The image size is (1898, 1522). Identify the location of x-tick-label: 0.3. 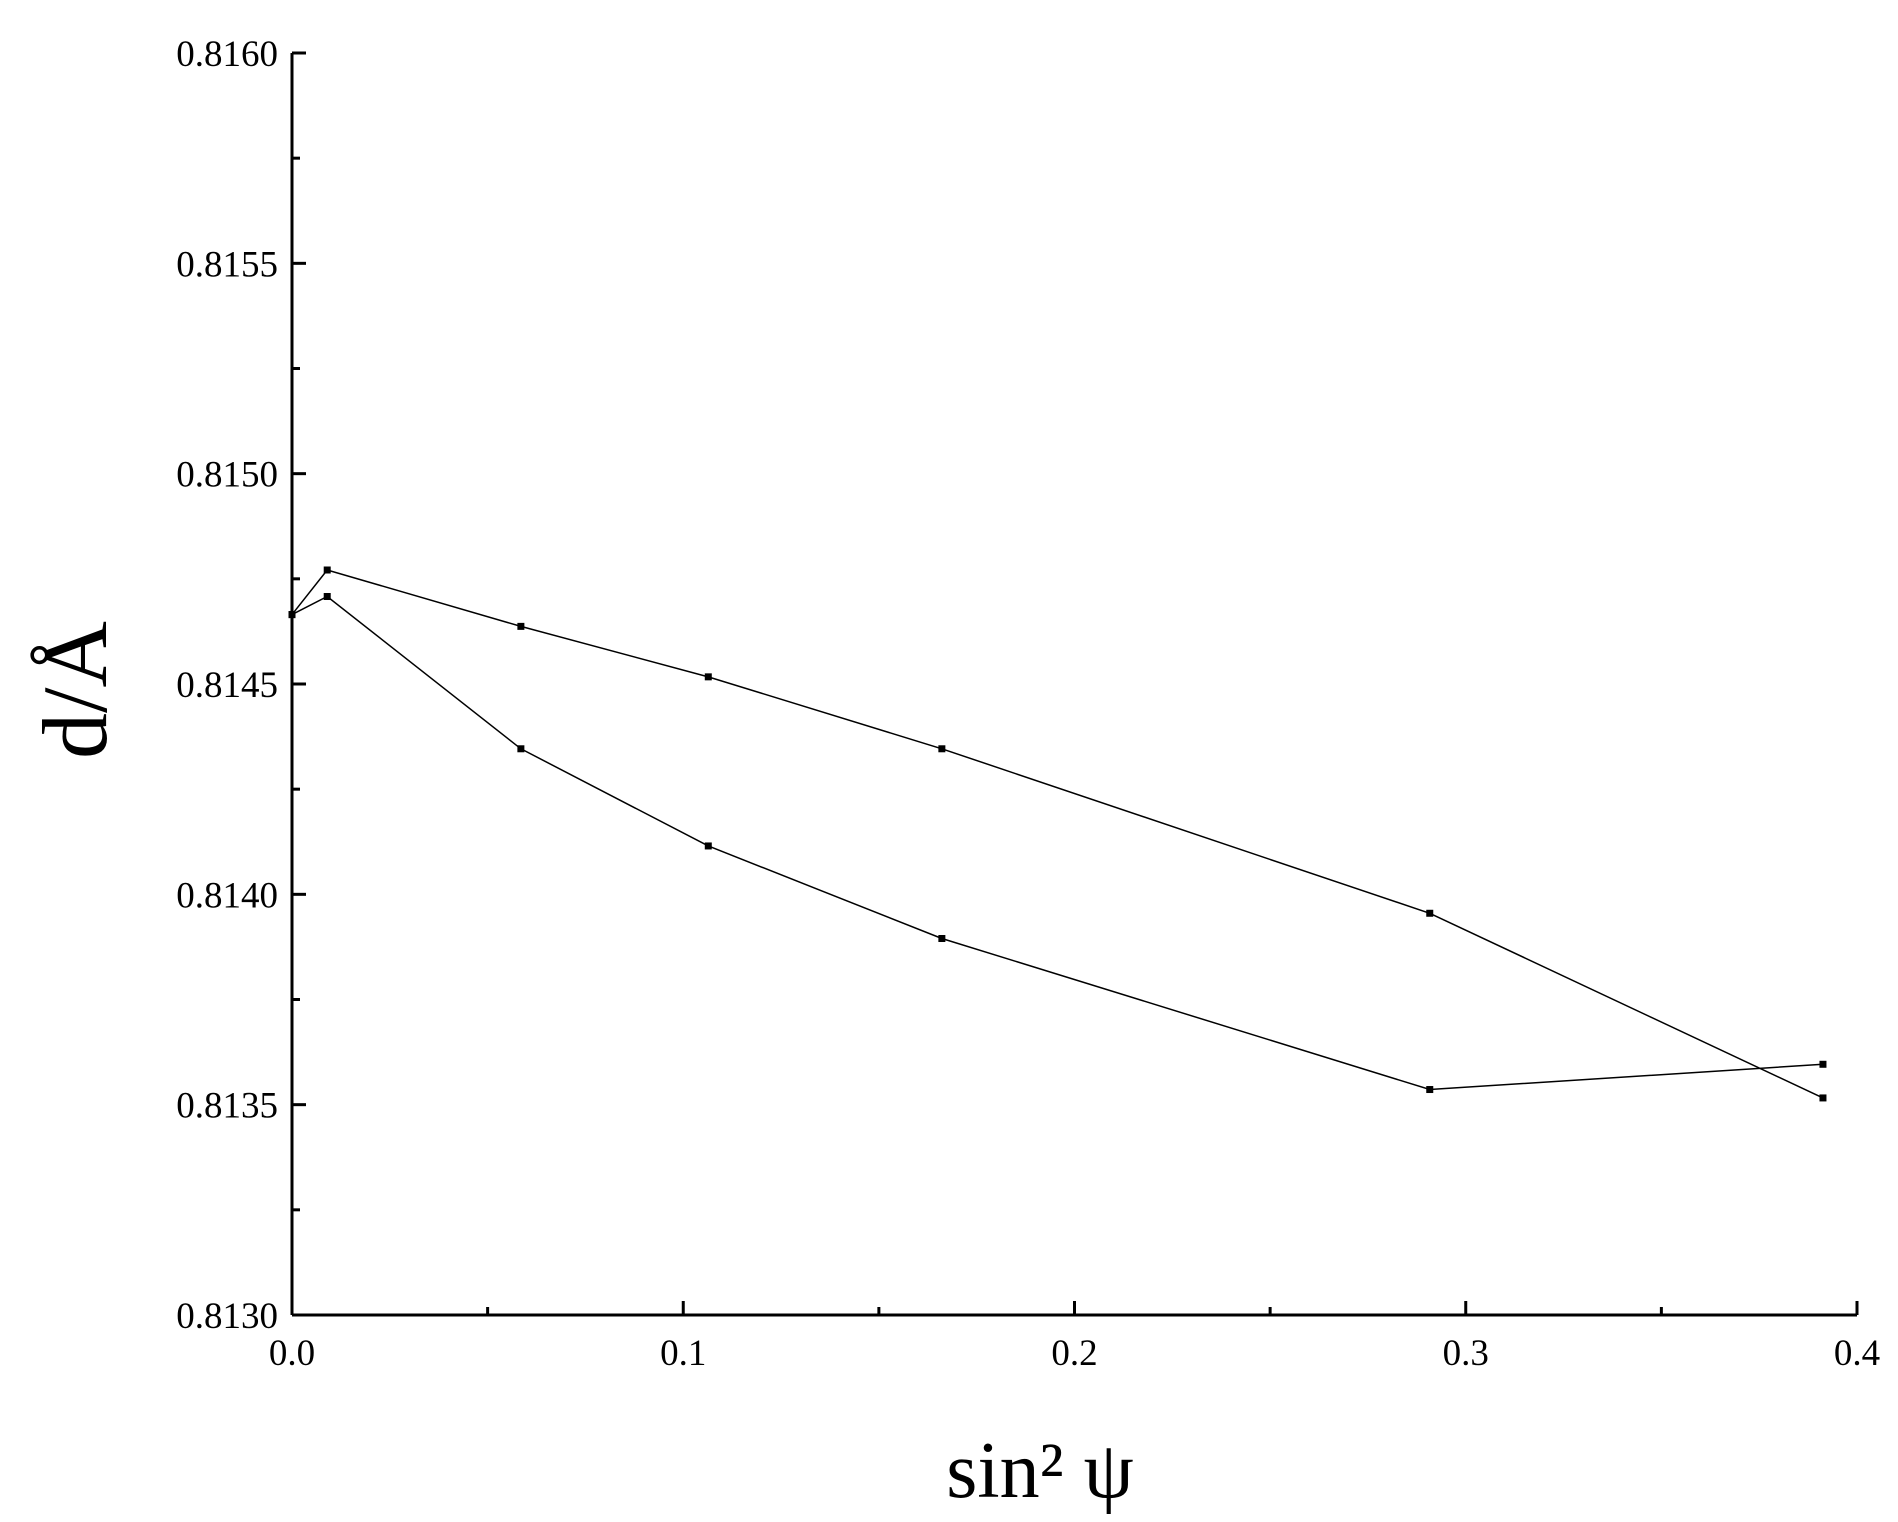
(1466, 1353).